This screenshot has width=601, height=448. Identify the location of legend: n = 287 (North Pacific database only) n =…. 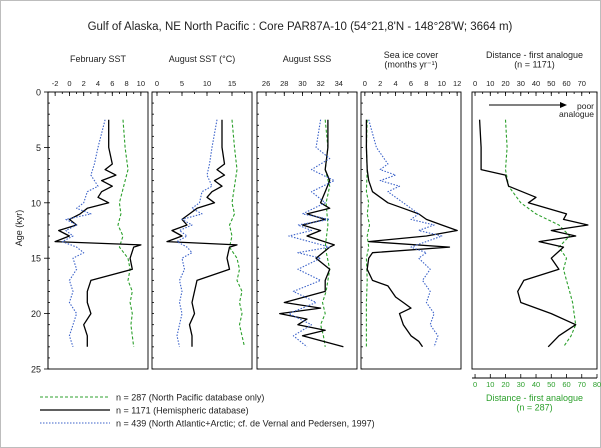
(207, 411).